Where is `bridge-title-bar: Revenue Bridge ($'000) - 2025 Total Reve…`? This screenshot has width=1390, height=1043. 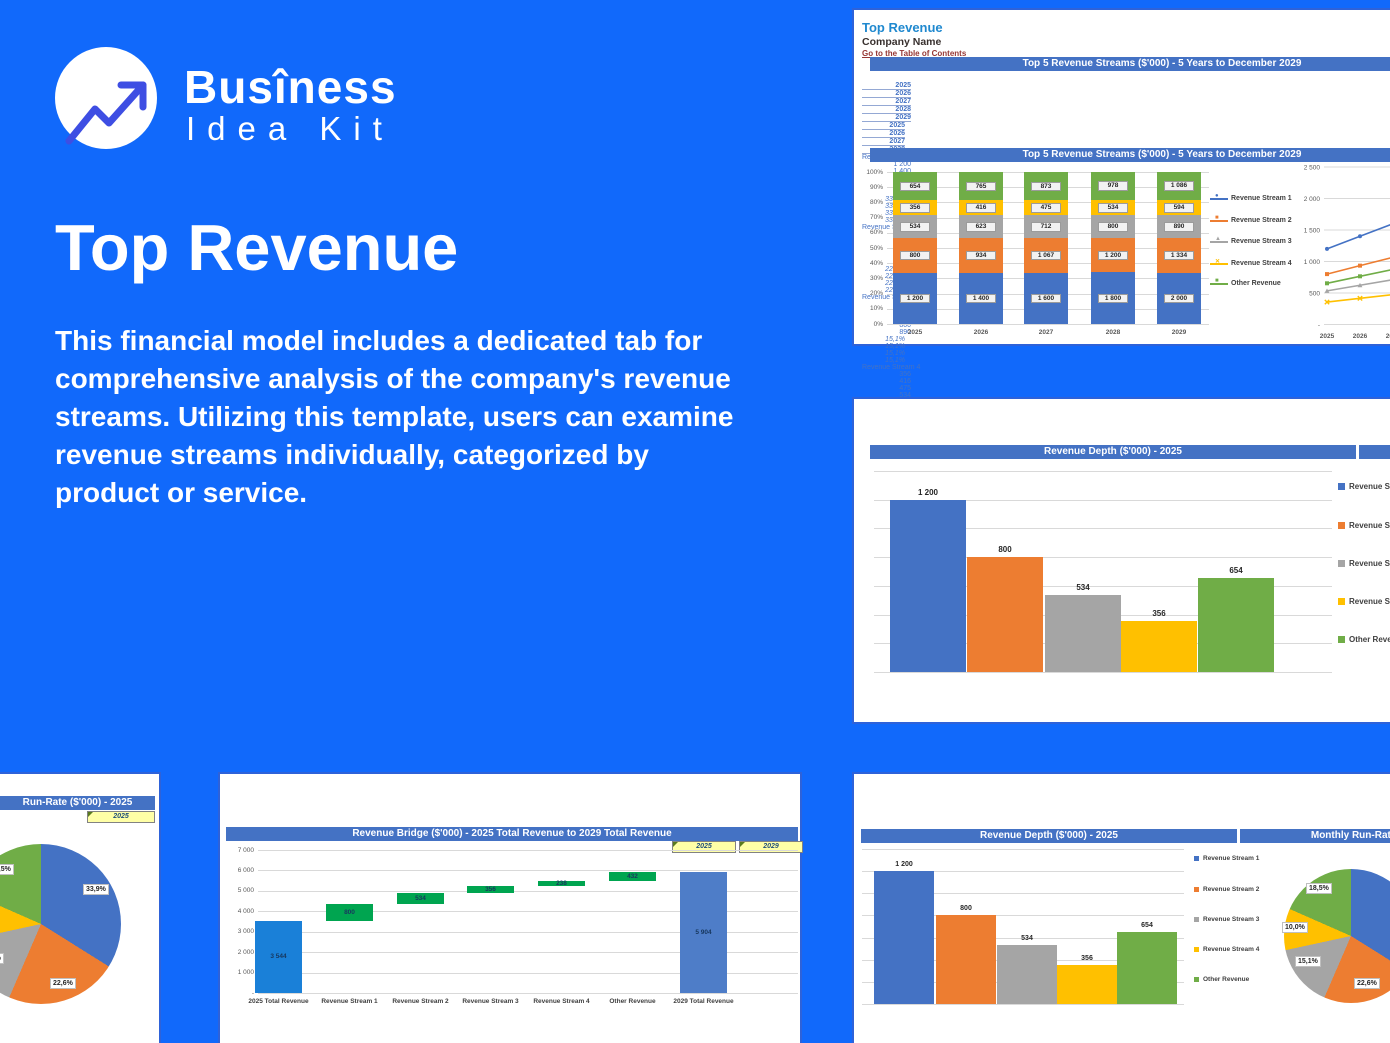
bridge-title-bar: Revenue Bridge ($'000) - 2025 Total Reve… is located at coordinates (512, 834).